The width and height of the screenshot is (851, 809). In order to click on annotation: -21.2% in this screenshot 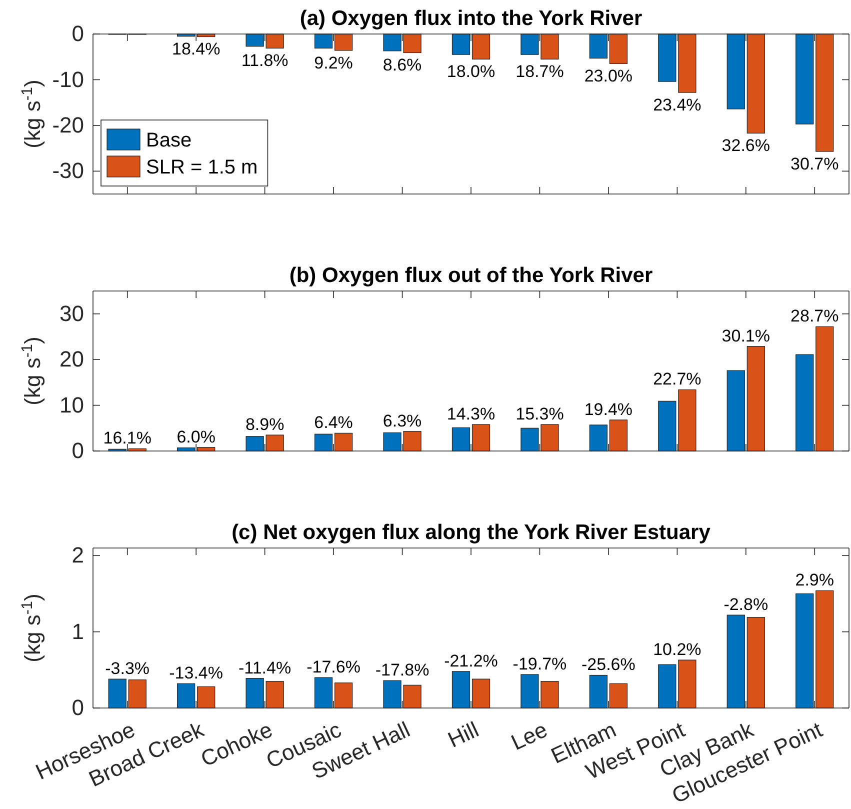, I will do `click(471, 660)`.